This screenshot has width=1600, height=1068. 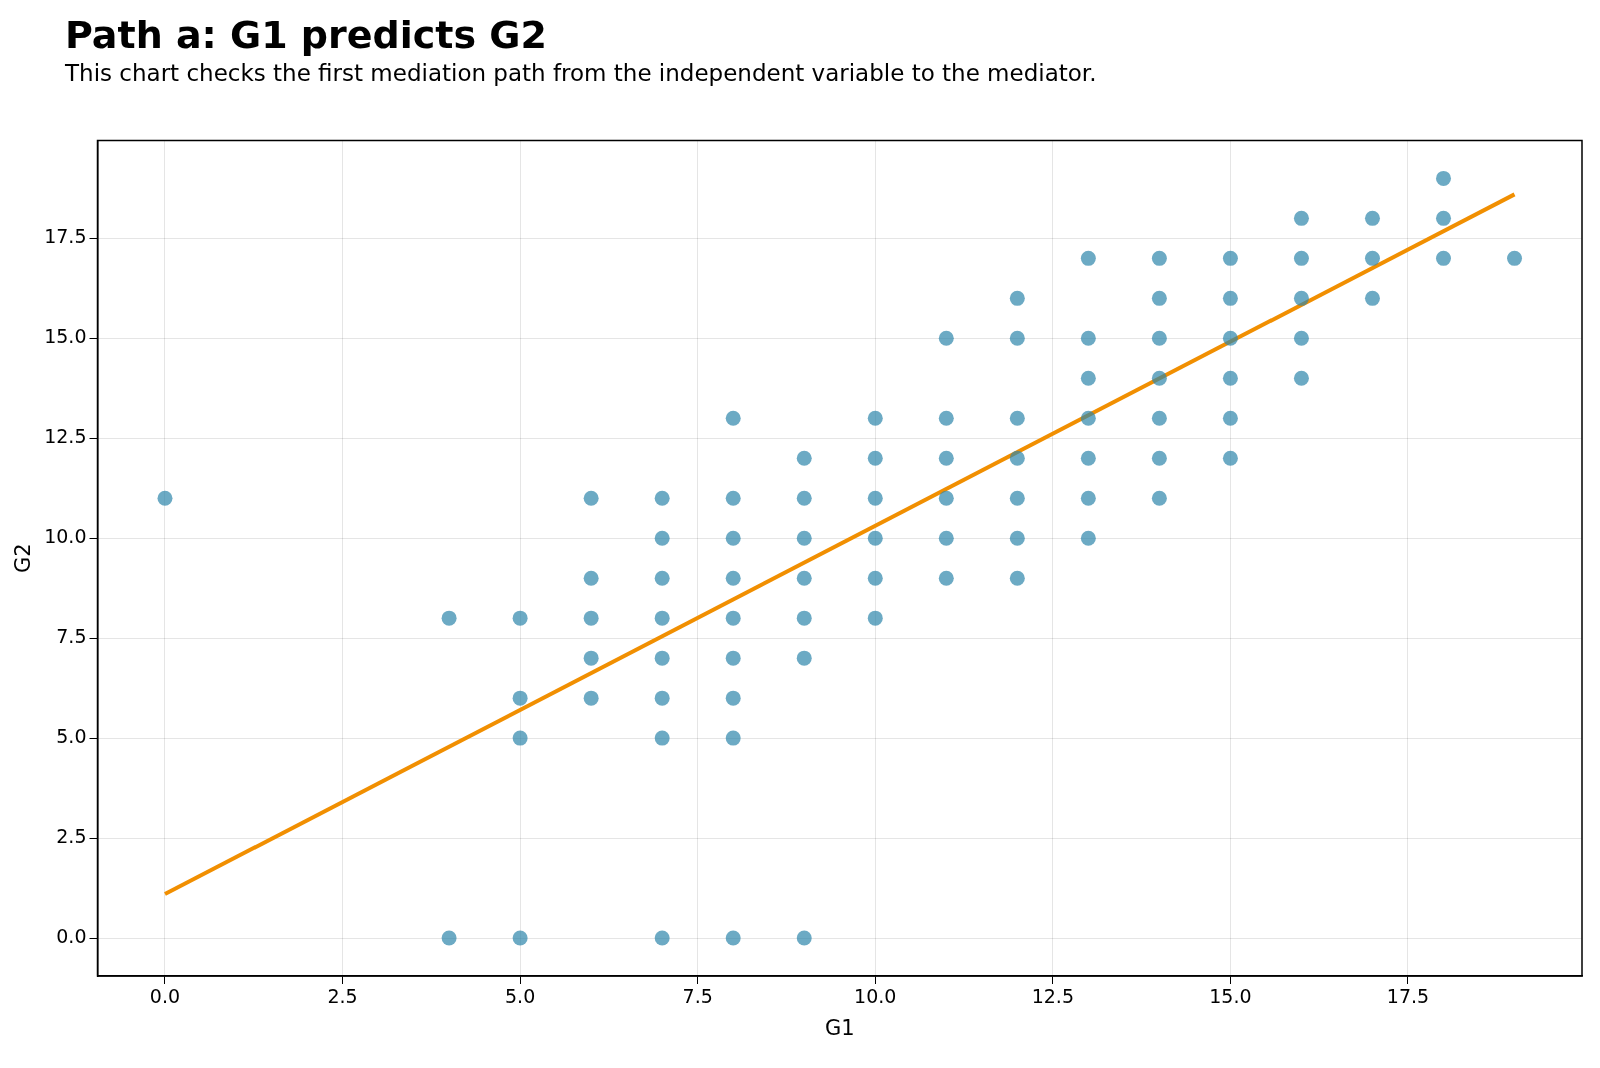 I want to click on y-tick-label: 12.5, so click(x=65, y=436).